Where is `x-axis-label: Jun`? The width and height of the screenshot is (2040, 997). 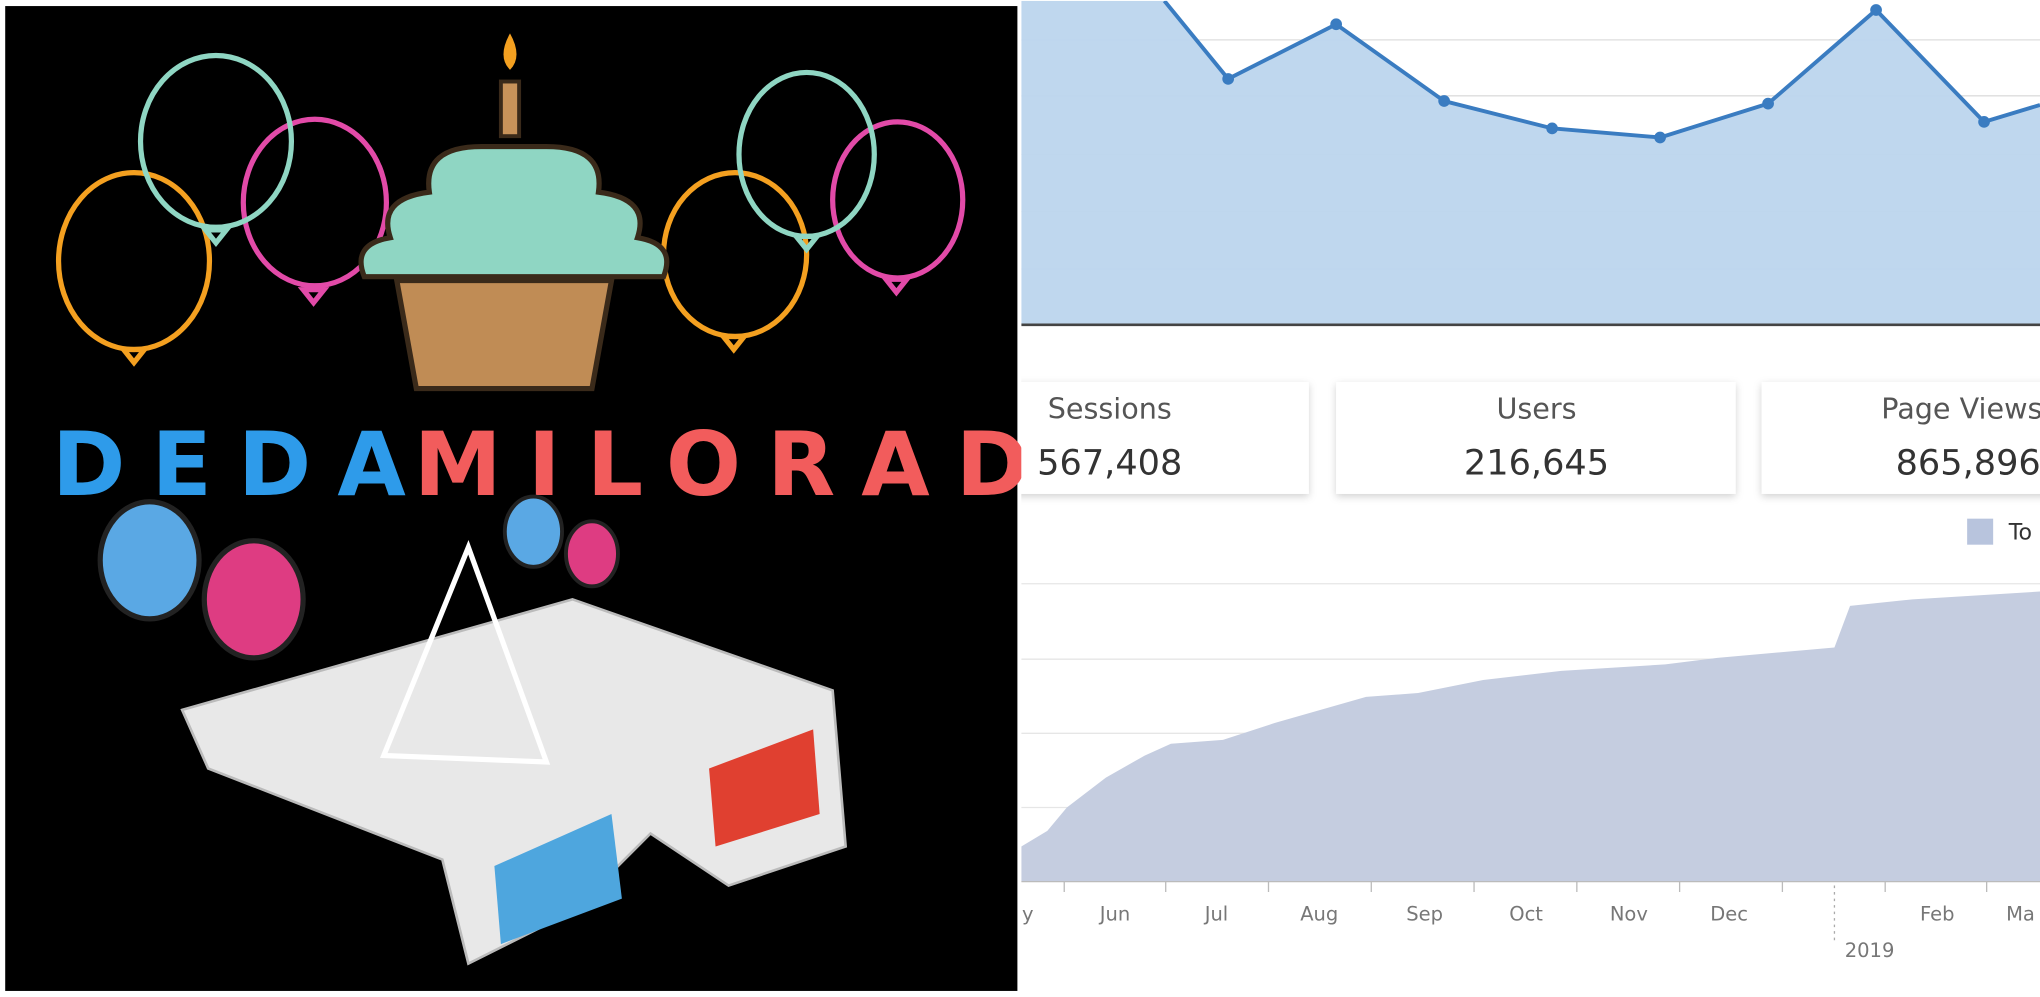
x-axis-label: Jun is located at coordinates (1114, 914).